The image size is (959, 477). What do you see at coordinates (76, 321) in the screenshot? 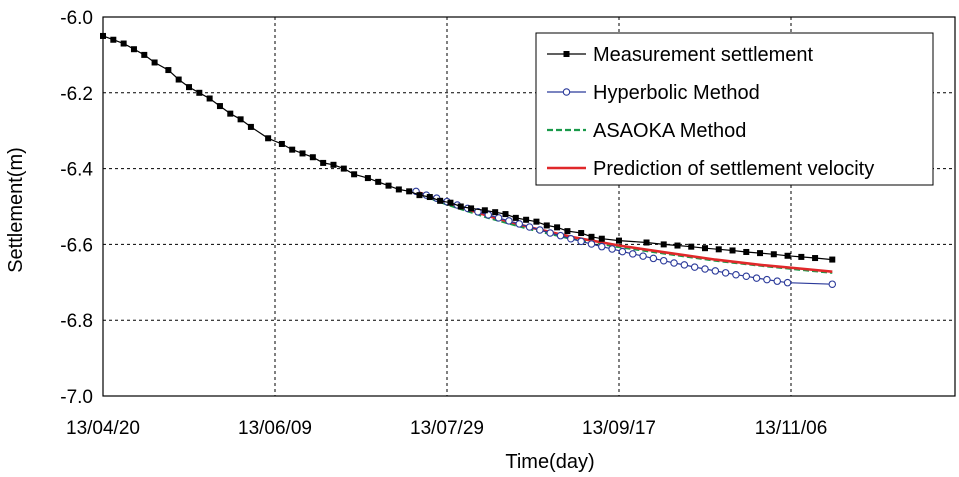
I see `y-tick-label: -6.8` at bounding box center [76, 321].